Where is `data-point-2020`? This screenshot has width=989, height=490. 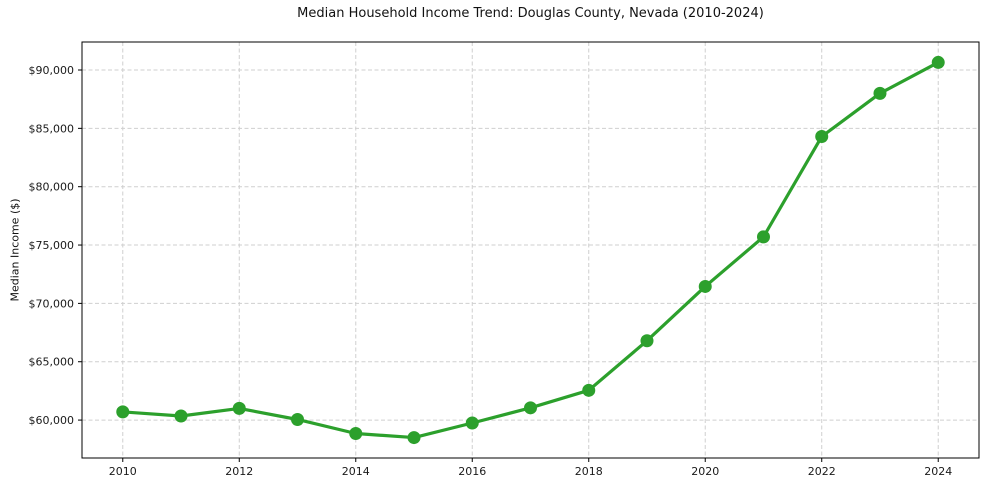 data-point-2020 is located at coordinates (705, 286).